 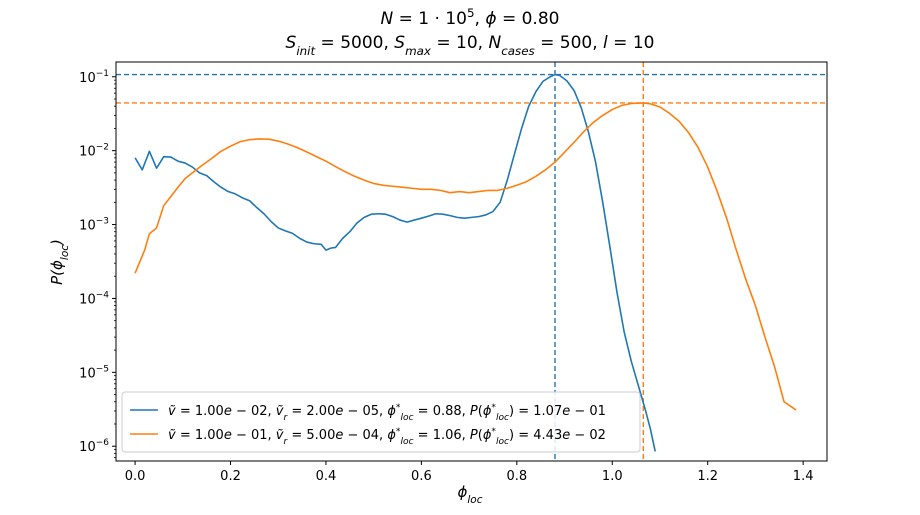 What do you see at coordinates (97, 264) in the screenshot?
I see `y-axis-ticks: 10⁻¹ 10⁻² 10⁻³ 10⁻⁴ 10⁻⁵ 10⁻⁶` at bounding box center [97, 264].